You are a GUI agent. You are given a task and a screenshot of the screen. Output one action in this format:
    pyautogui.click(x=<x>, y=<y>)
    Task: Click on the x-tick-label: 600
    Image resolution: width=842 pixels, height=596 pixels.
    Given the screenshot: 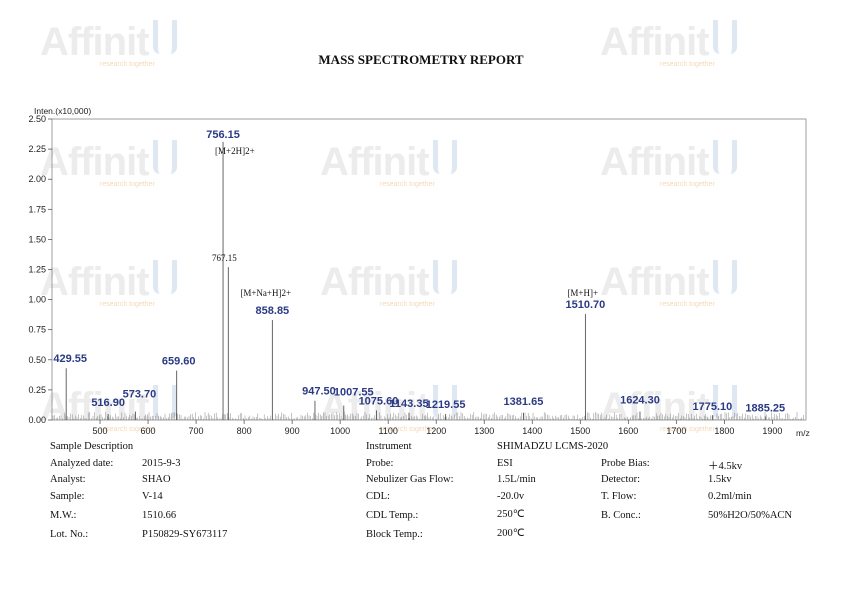 What is the action you would take?
    pyautogui.click(x=148, y=431)
    